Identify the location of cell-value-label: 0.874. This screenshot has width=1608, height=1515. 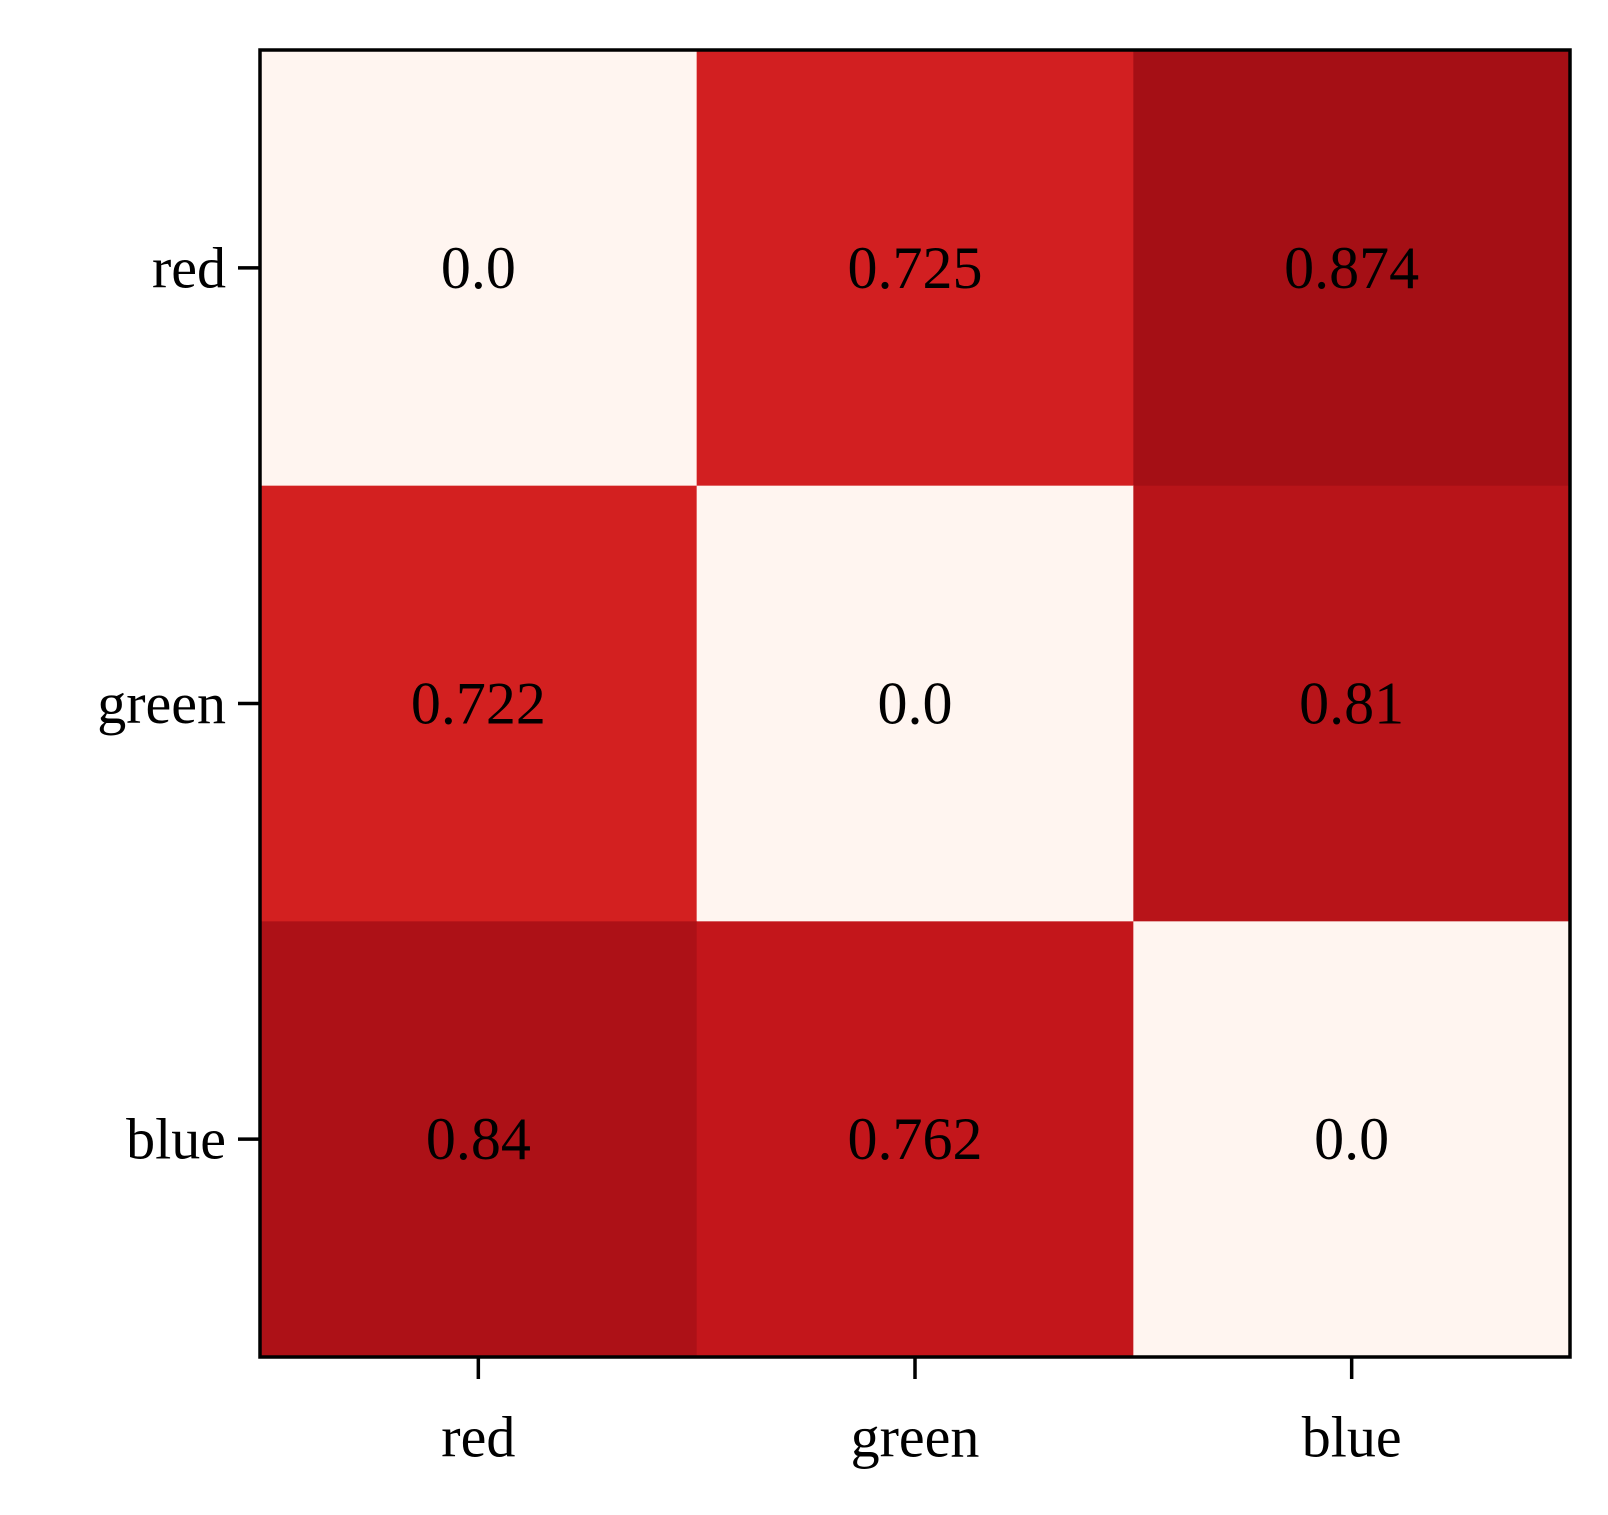
(1351, 268).